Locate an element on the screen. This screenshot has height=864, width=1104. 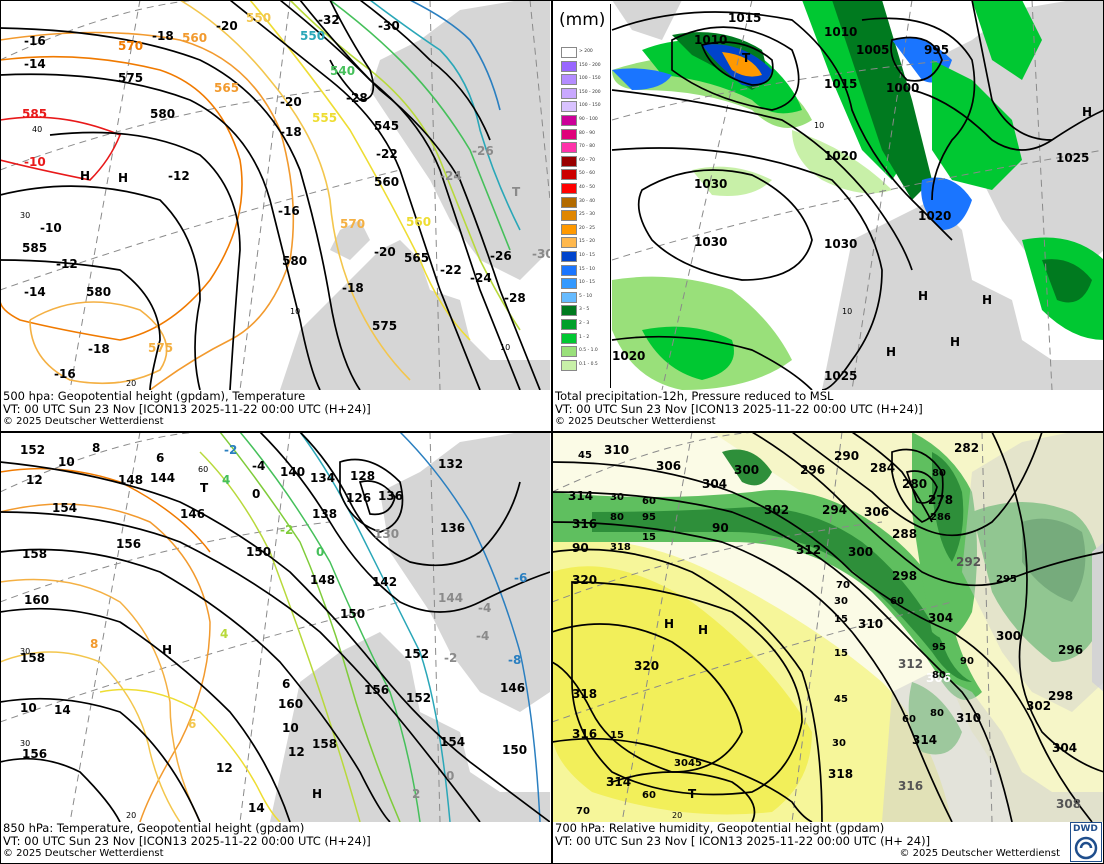
label-850-5: -4 is located at coordinates (258, 466).